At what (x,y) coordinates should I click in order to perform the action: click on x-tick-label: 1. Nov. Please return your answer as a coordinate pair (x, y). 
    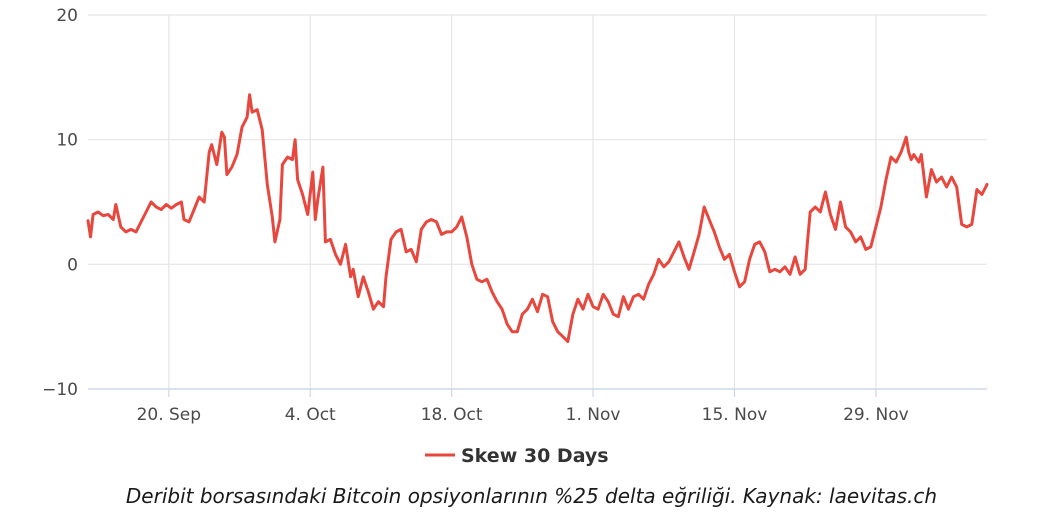
    Looking at the image, I should click on (593, 415).